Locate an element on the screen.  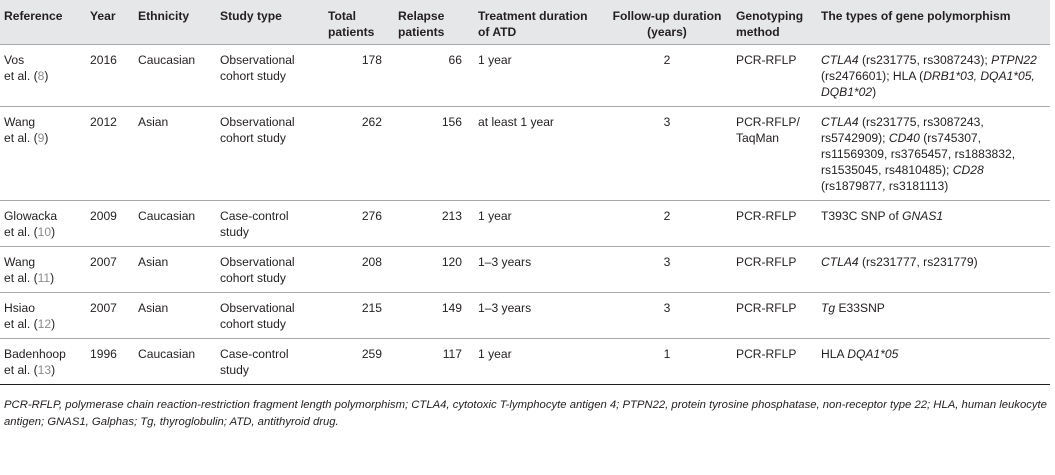
reference-cell: Hsiao et al. (12) is located at coordinates (43, 315).